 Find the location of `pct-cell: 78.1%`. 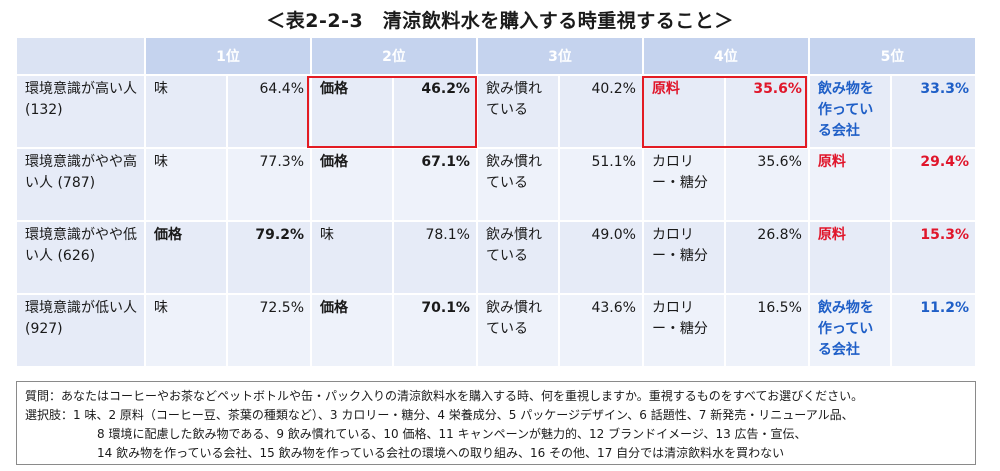

pct-cell: 78.1% is located at coordinates (435, 257).